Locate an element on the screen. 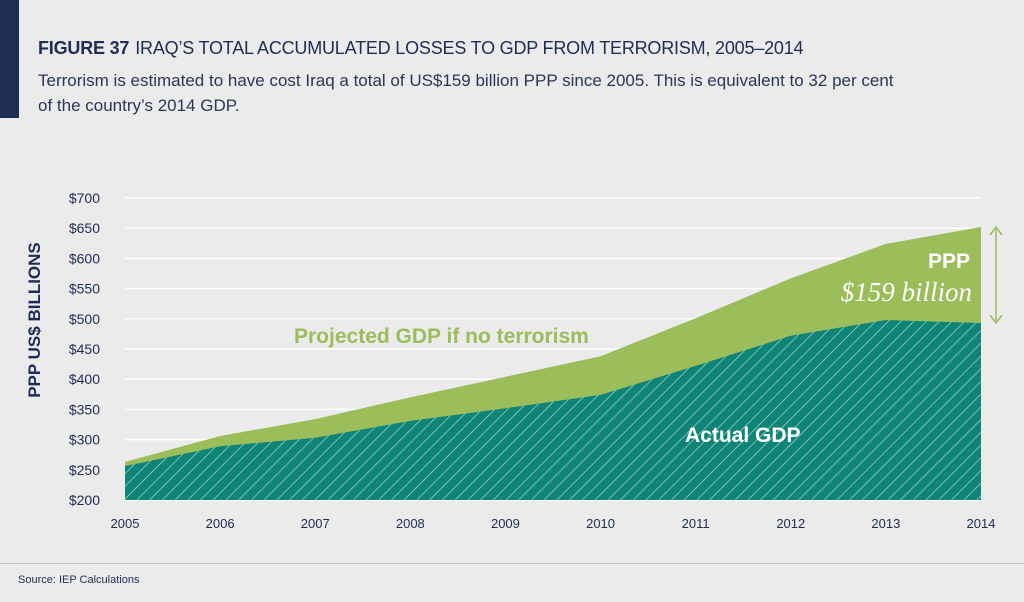  x-tick-label: 2013 is located at coordinates (885, 523).